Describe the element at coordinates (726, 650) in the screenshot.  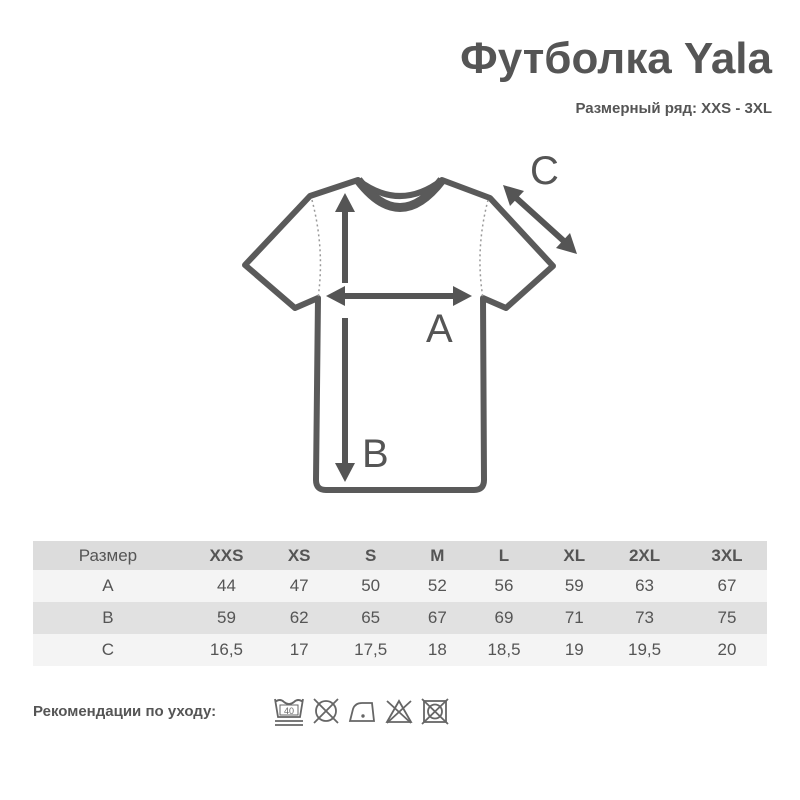
I see `cell: 20` at that location.